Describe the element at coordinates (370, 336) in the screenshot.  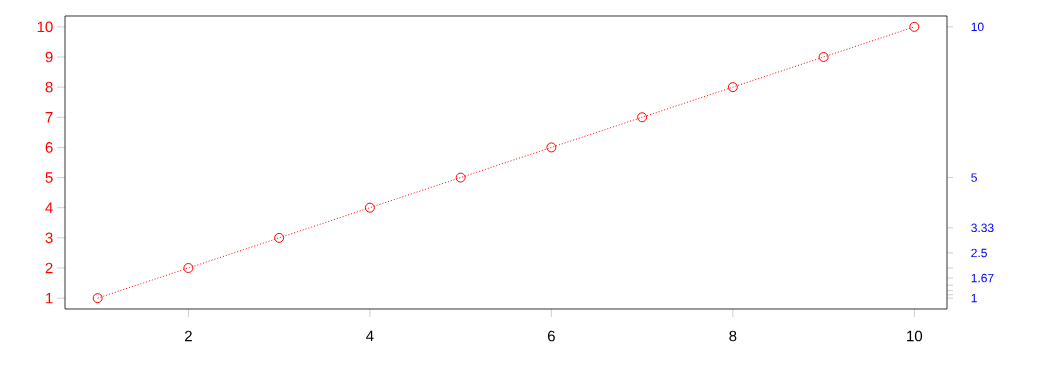
I see `x-tick-label: 4` at that location.